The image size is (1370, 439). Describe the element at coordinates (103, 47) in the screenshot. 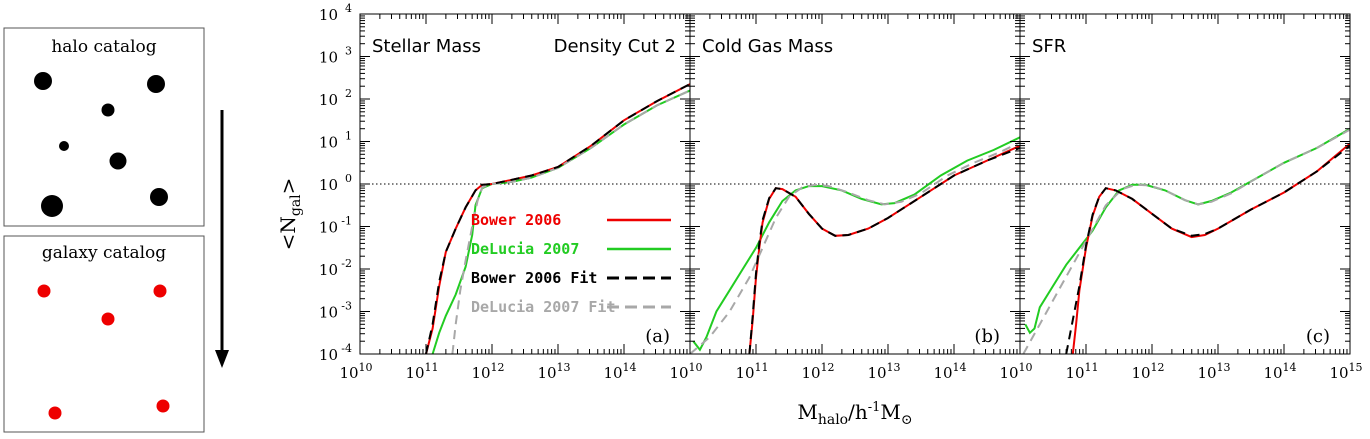

I see `halo-catalog-title: halo catalog` at that location.